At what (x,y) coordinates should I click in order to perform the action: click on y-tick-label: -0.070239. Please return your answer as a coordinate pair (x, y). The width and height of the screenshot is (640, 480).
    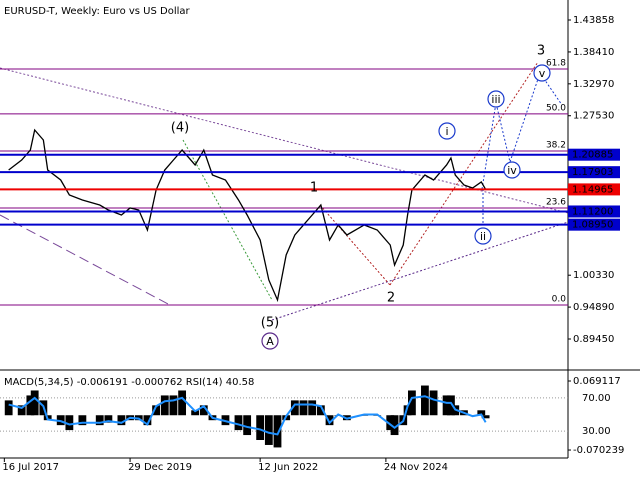
    Looking at the image, I should click on (598, 450).